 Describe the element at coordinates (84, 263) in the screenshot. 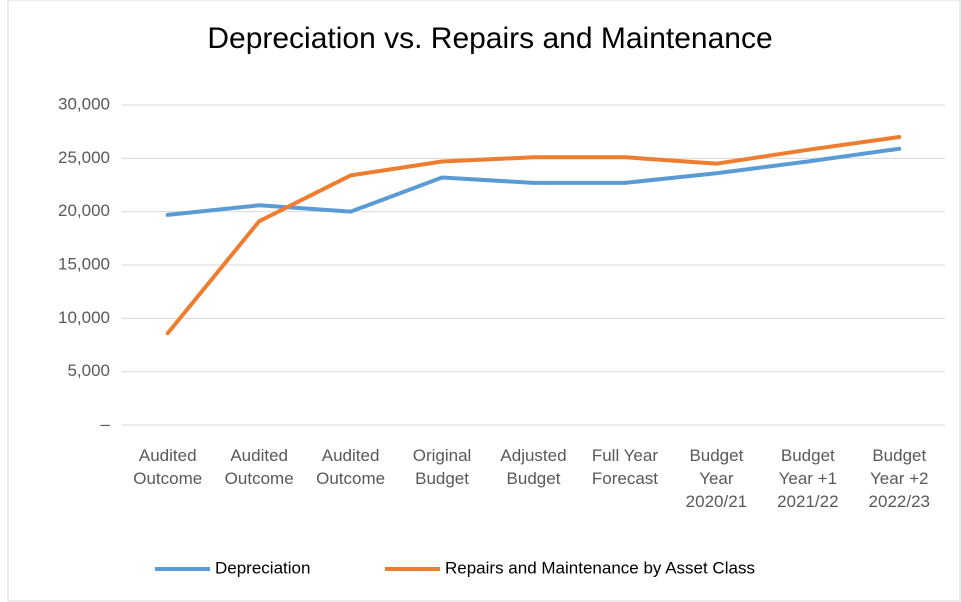

I see `y-tick-label: 15,000` at that location.